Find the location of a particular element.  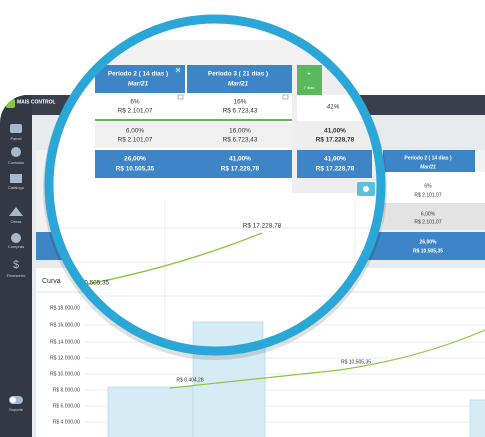

cell: 41% is located at coordinates (333, 107).